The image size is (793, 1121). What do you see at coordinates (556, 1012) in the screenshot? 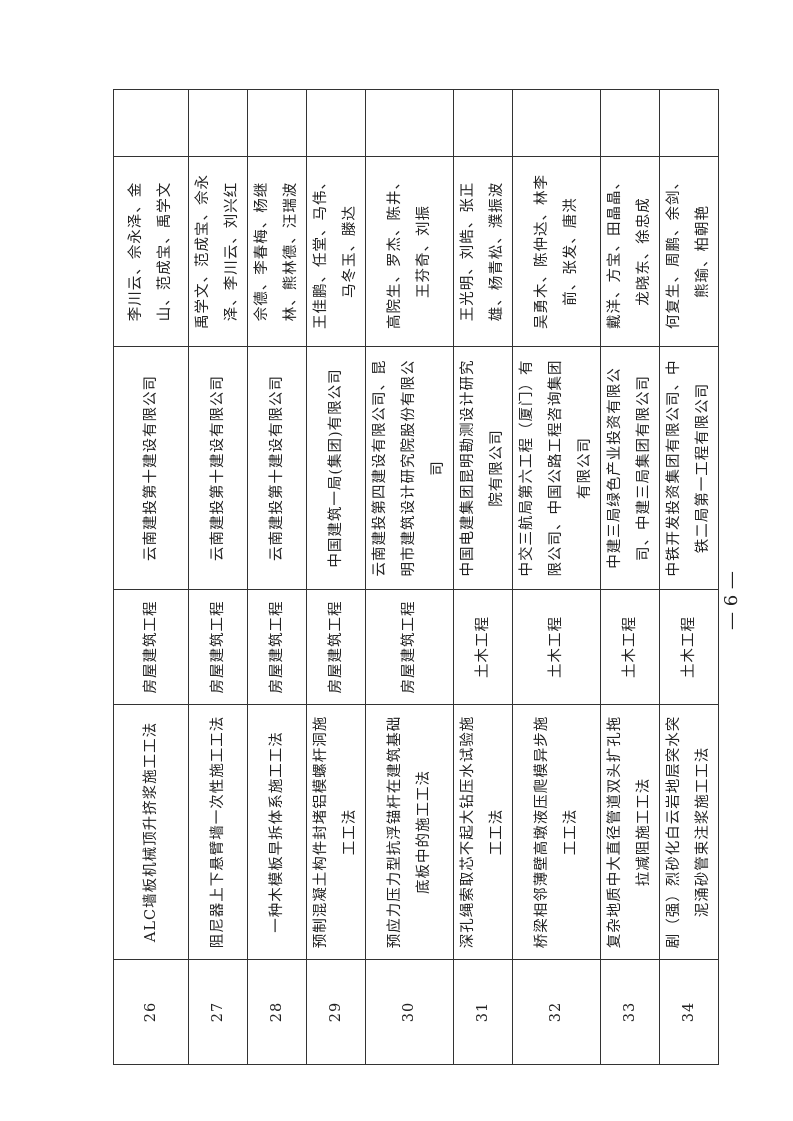
I see `row-number-cell: 32` at bounding box center [556, 1012].